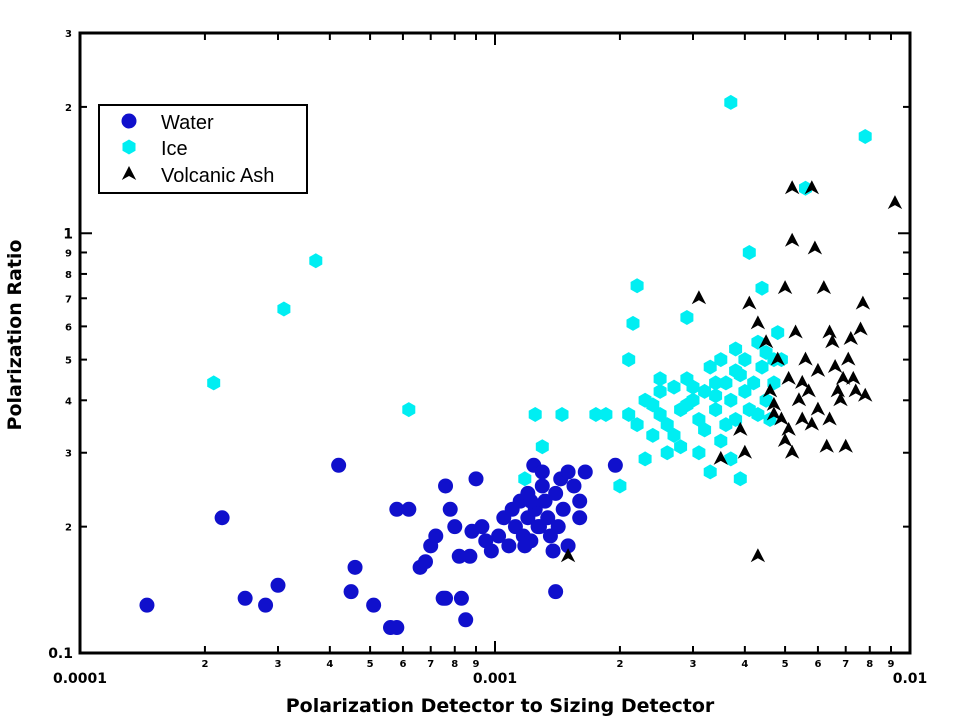 Image resolution: width=960 pixels, height=720 pixels. What do you see at coordinates (68, 528) in the screenshot?
I see `y-minor-tick-label: 2` at bounding box center [68, 528].